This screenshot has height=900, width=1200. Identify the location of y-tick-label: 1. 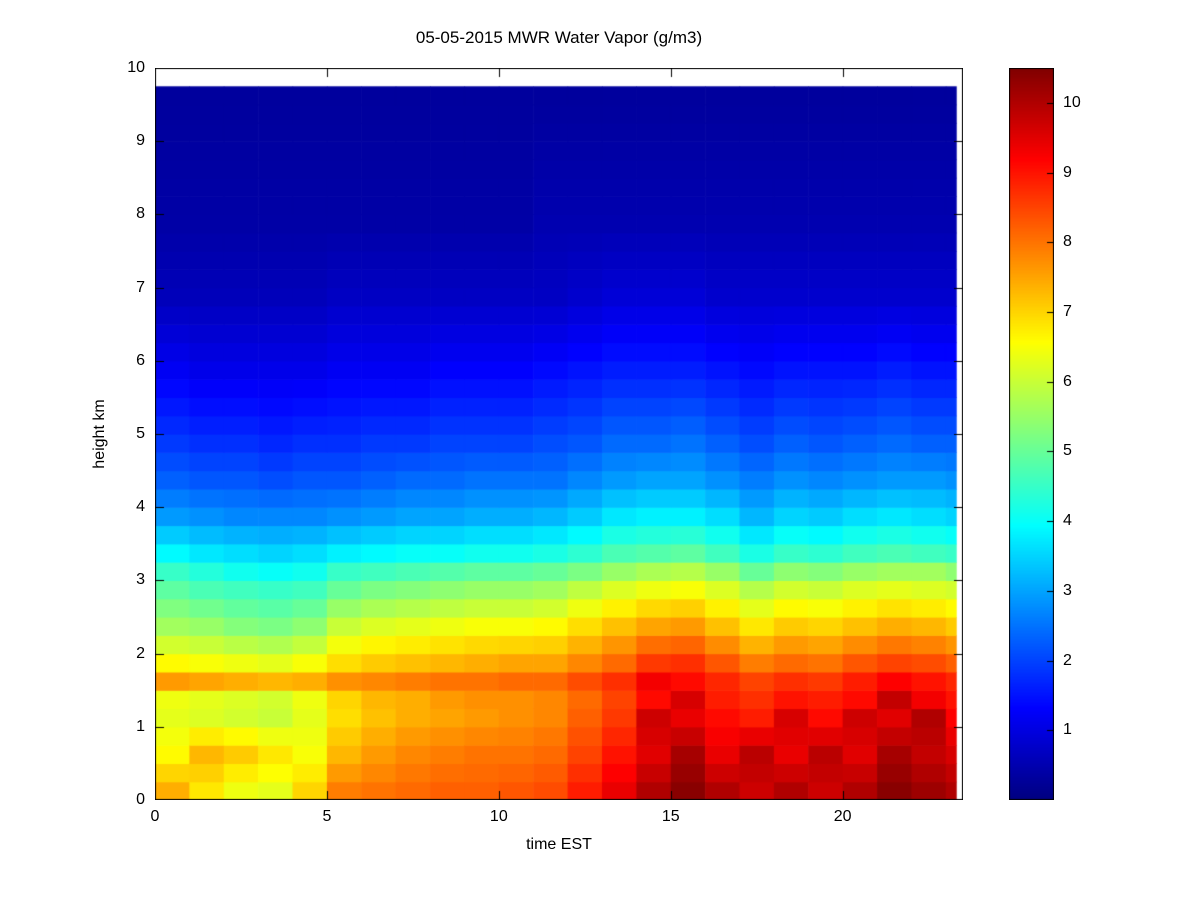
(140, 726).